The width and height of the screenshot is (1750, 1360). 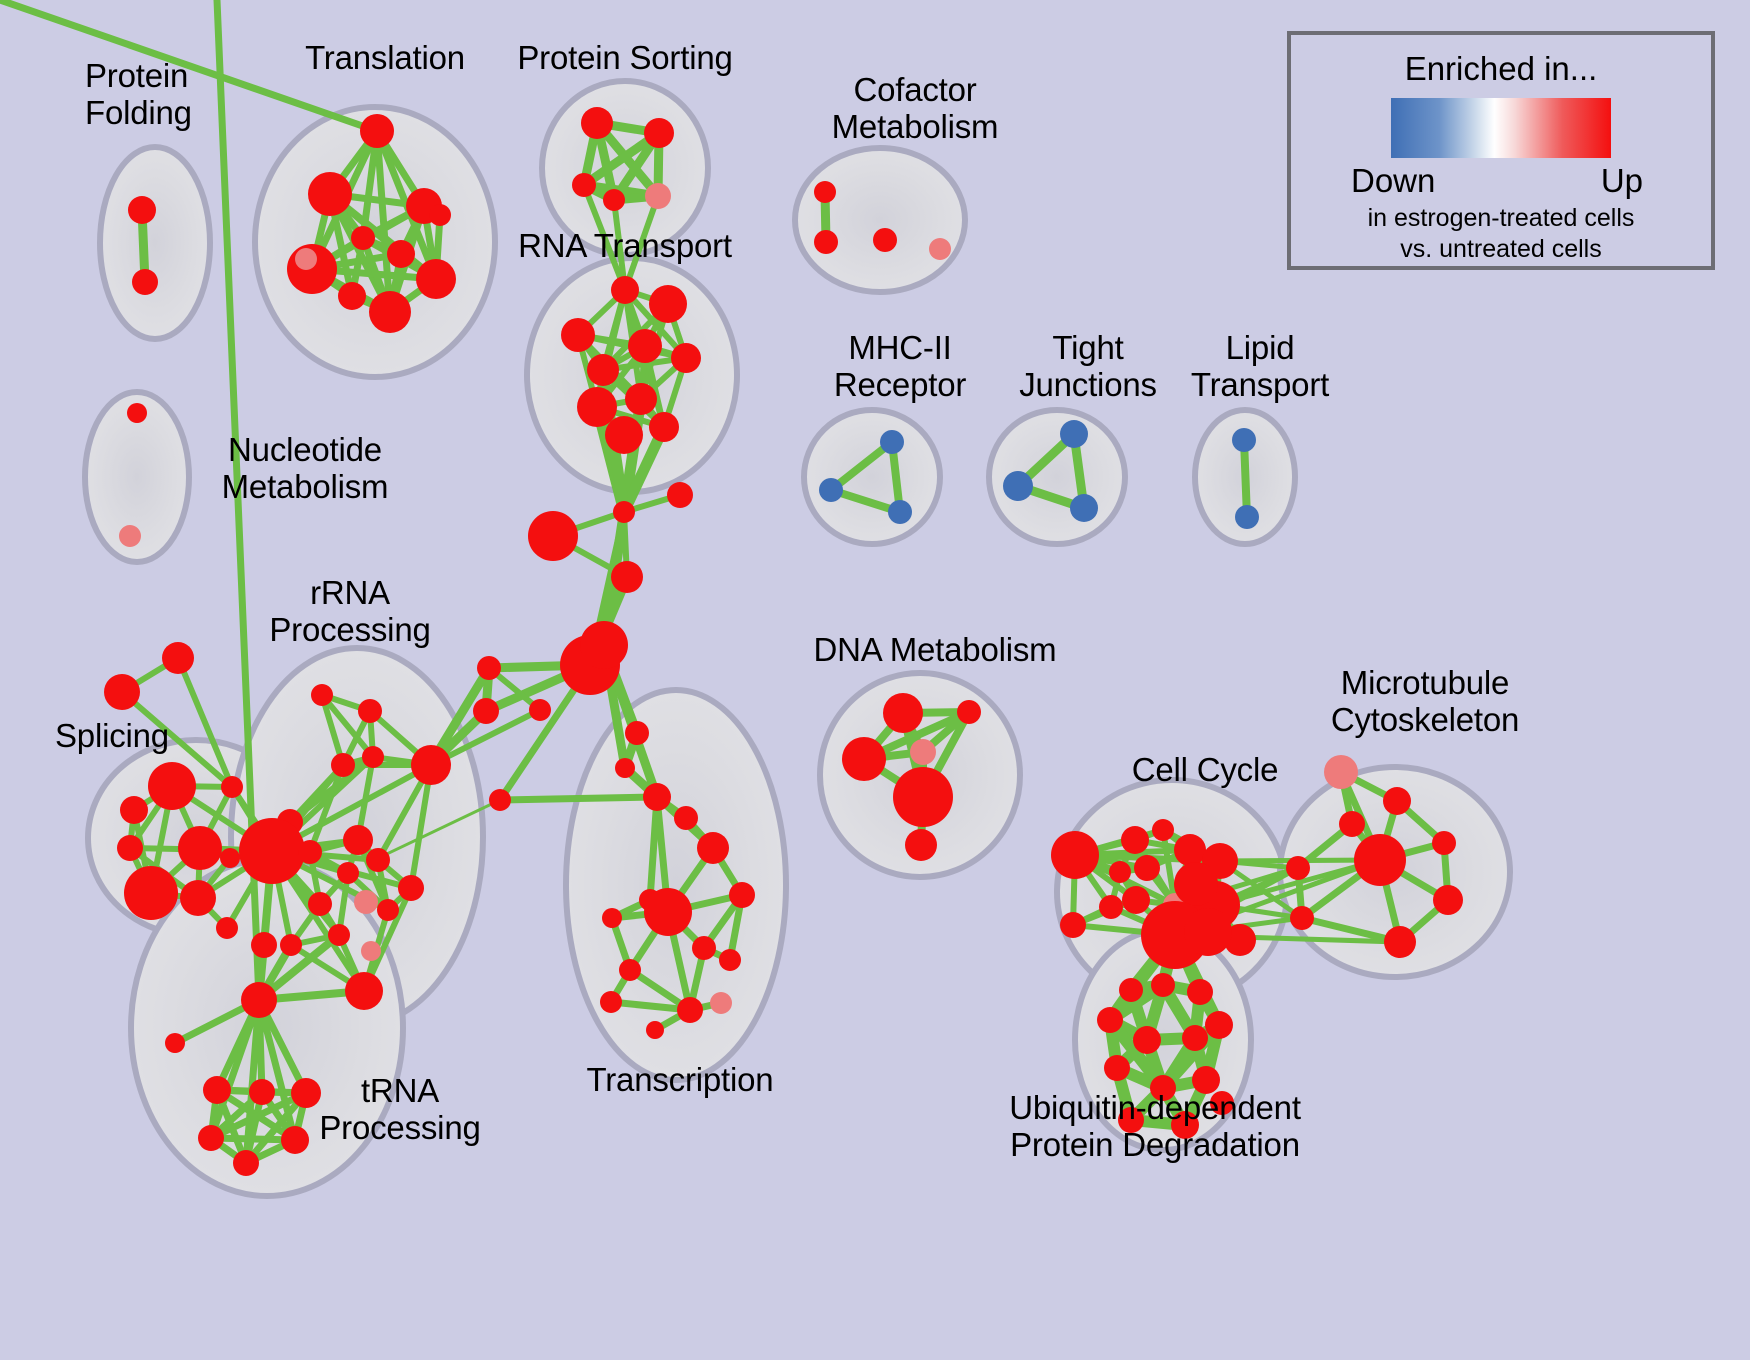 I want to click on cluster-label-ubiquitin-degradation: Ubiquitin-dependent Protein Degradation, so click(x=1155, y=1126).